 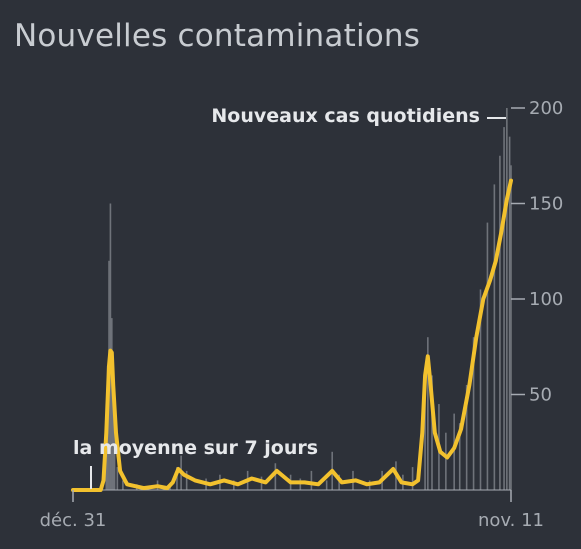 What do you see at coordinates (546, 204) in the screenshot?
I see `y-tick-label: 150` at bounding box center [546, 204].